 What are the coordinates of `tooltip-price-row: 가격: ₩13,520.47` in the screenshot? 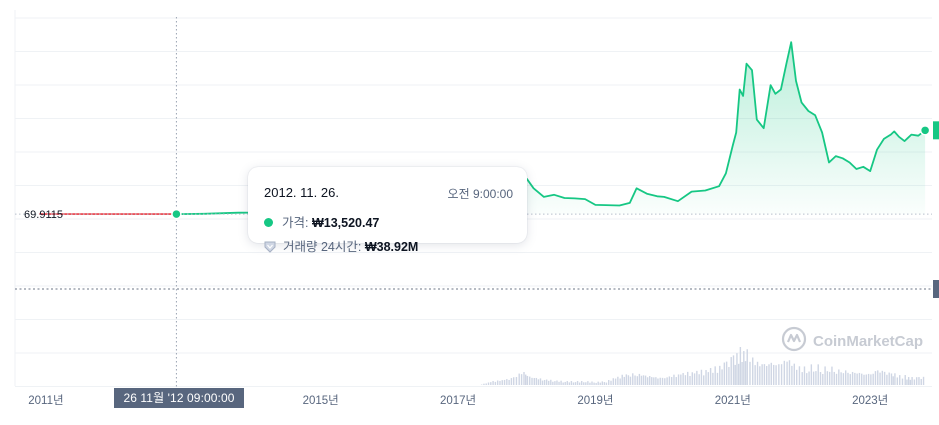 It's located at (321, 221).